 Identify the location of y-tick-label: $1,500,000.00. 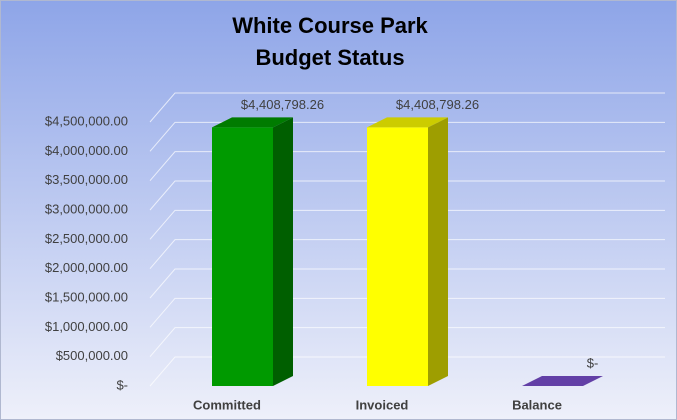
(86, 296).